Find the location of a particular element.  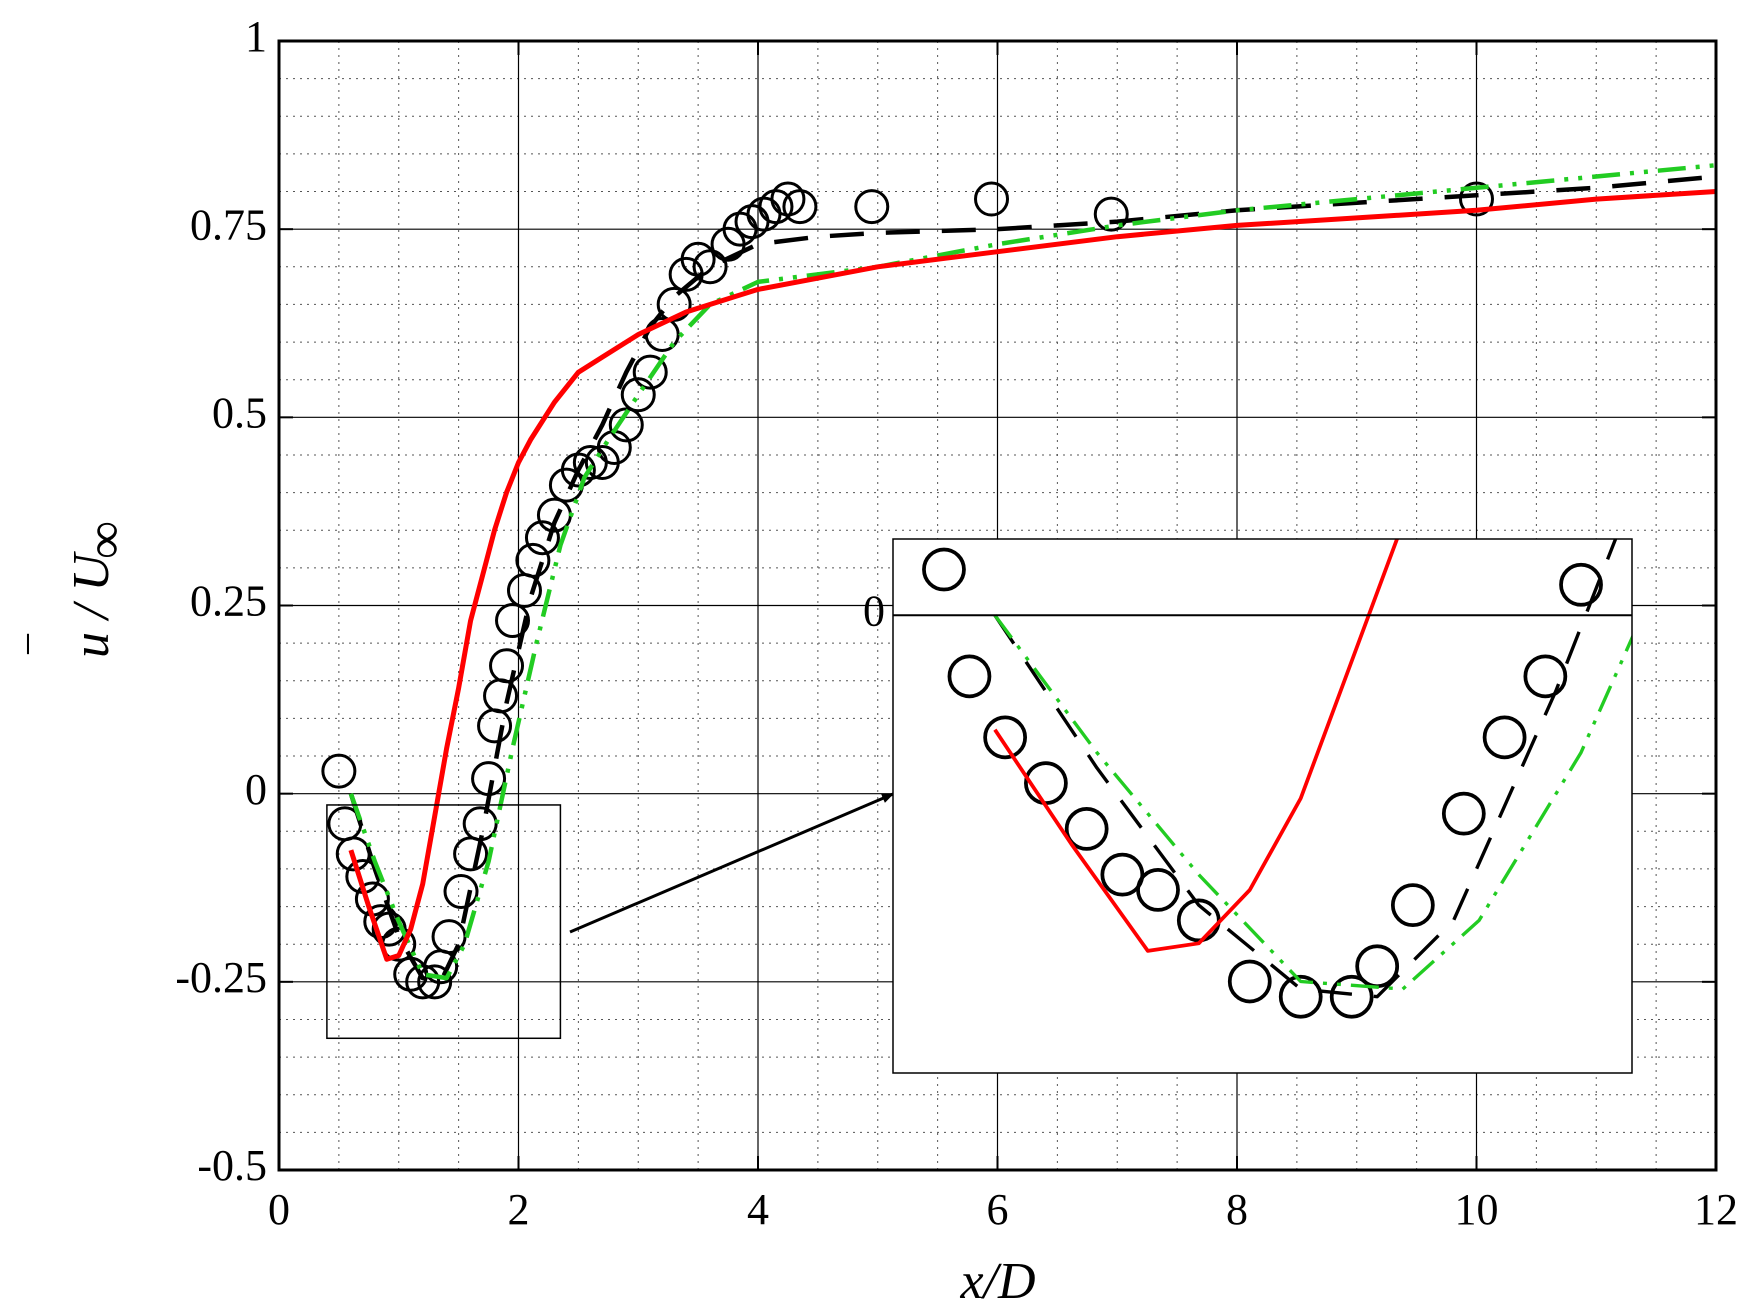

x-tick-labels: 0 2 4 6 8 10 12 is located at coordinates (1003, 1209).